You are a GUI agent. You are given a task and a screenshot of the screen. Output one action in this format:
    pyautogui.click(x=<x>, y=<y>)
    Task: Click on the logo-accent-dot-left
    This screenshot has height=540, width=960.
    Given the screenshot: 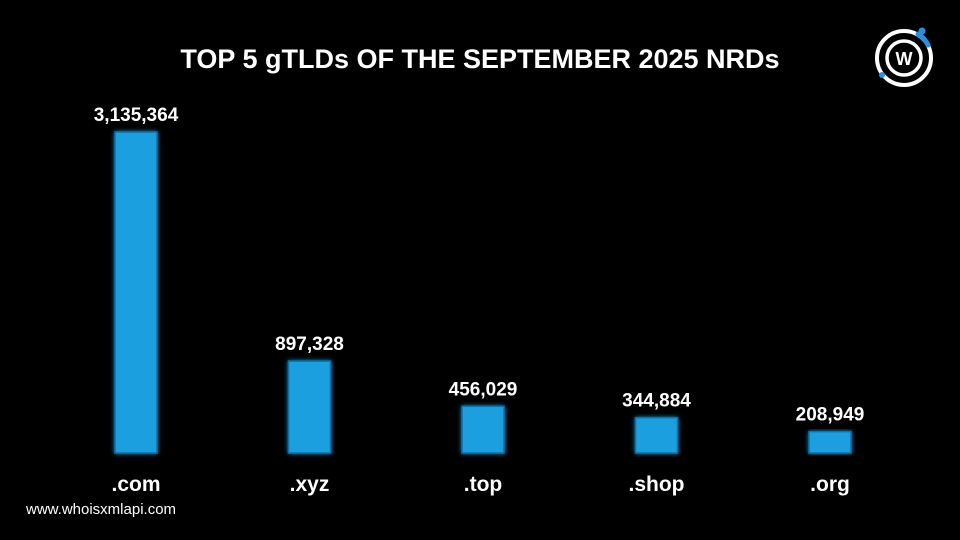 What is the action you would take?
    pyautogui.click(x=882, y=75)
    